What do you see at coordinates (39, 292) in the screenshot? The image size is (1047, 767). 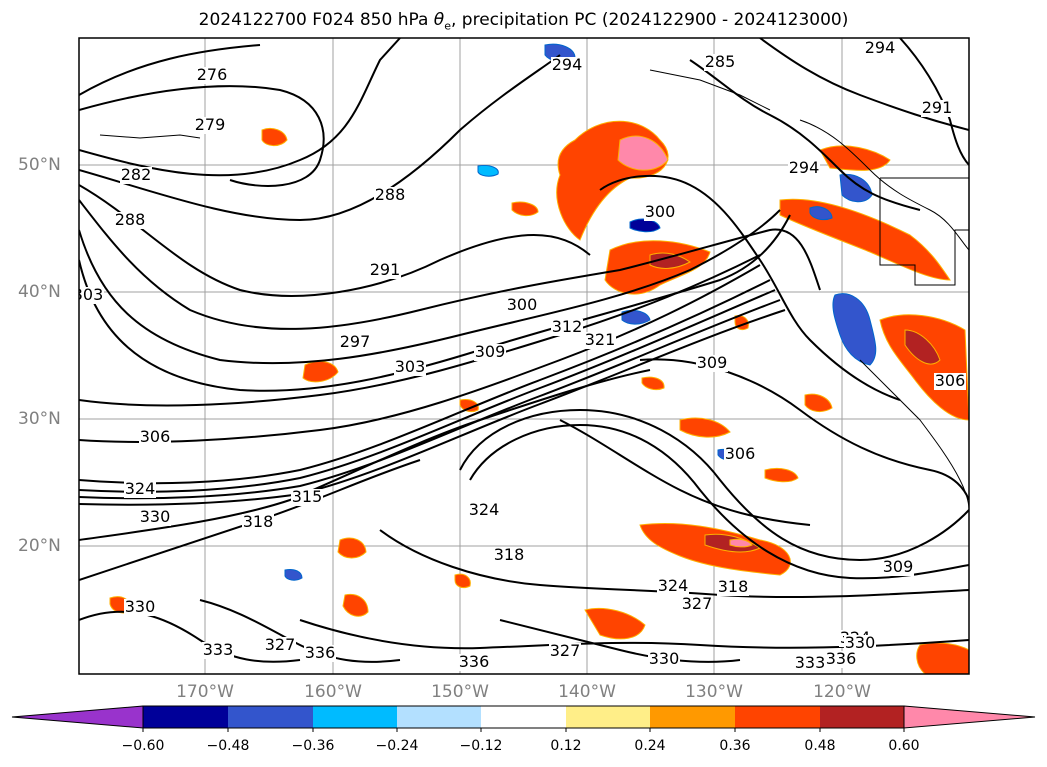 I see `latitude-label: 40°N` at bounding box center [39, 292].